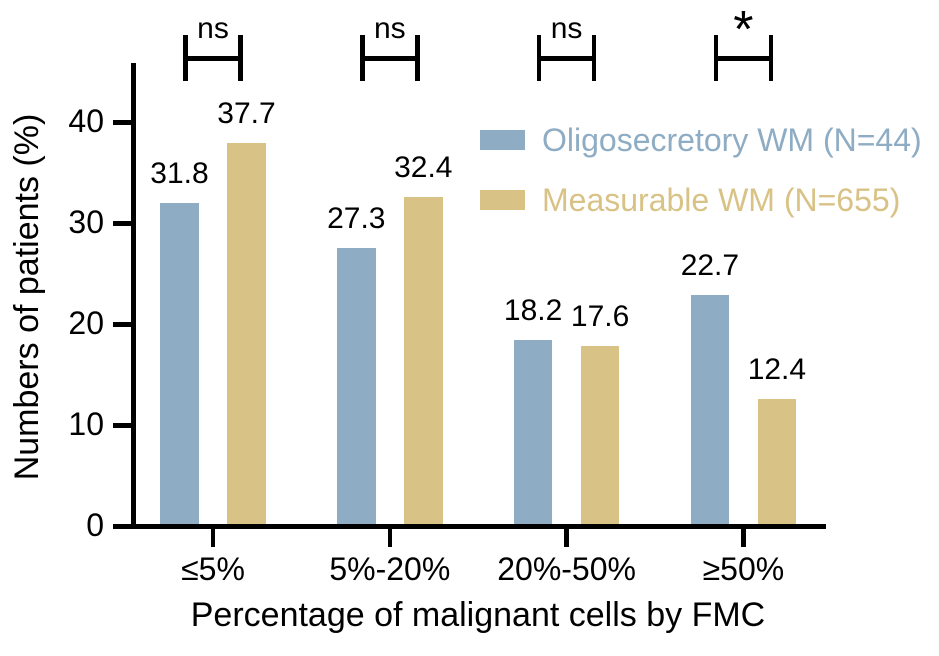 Image resolution: width=939 pixels, height=656 pixels. What do you see at coordinates (533, 311) in the screenshot?
I see `bar-value-label: 18.2` at bounding box center [533, 311].